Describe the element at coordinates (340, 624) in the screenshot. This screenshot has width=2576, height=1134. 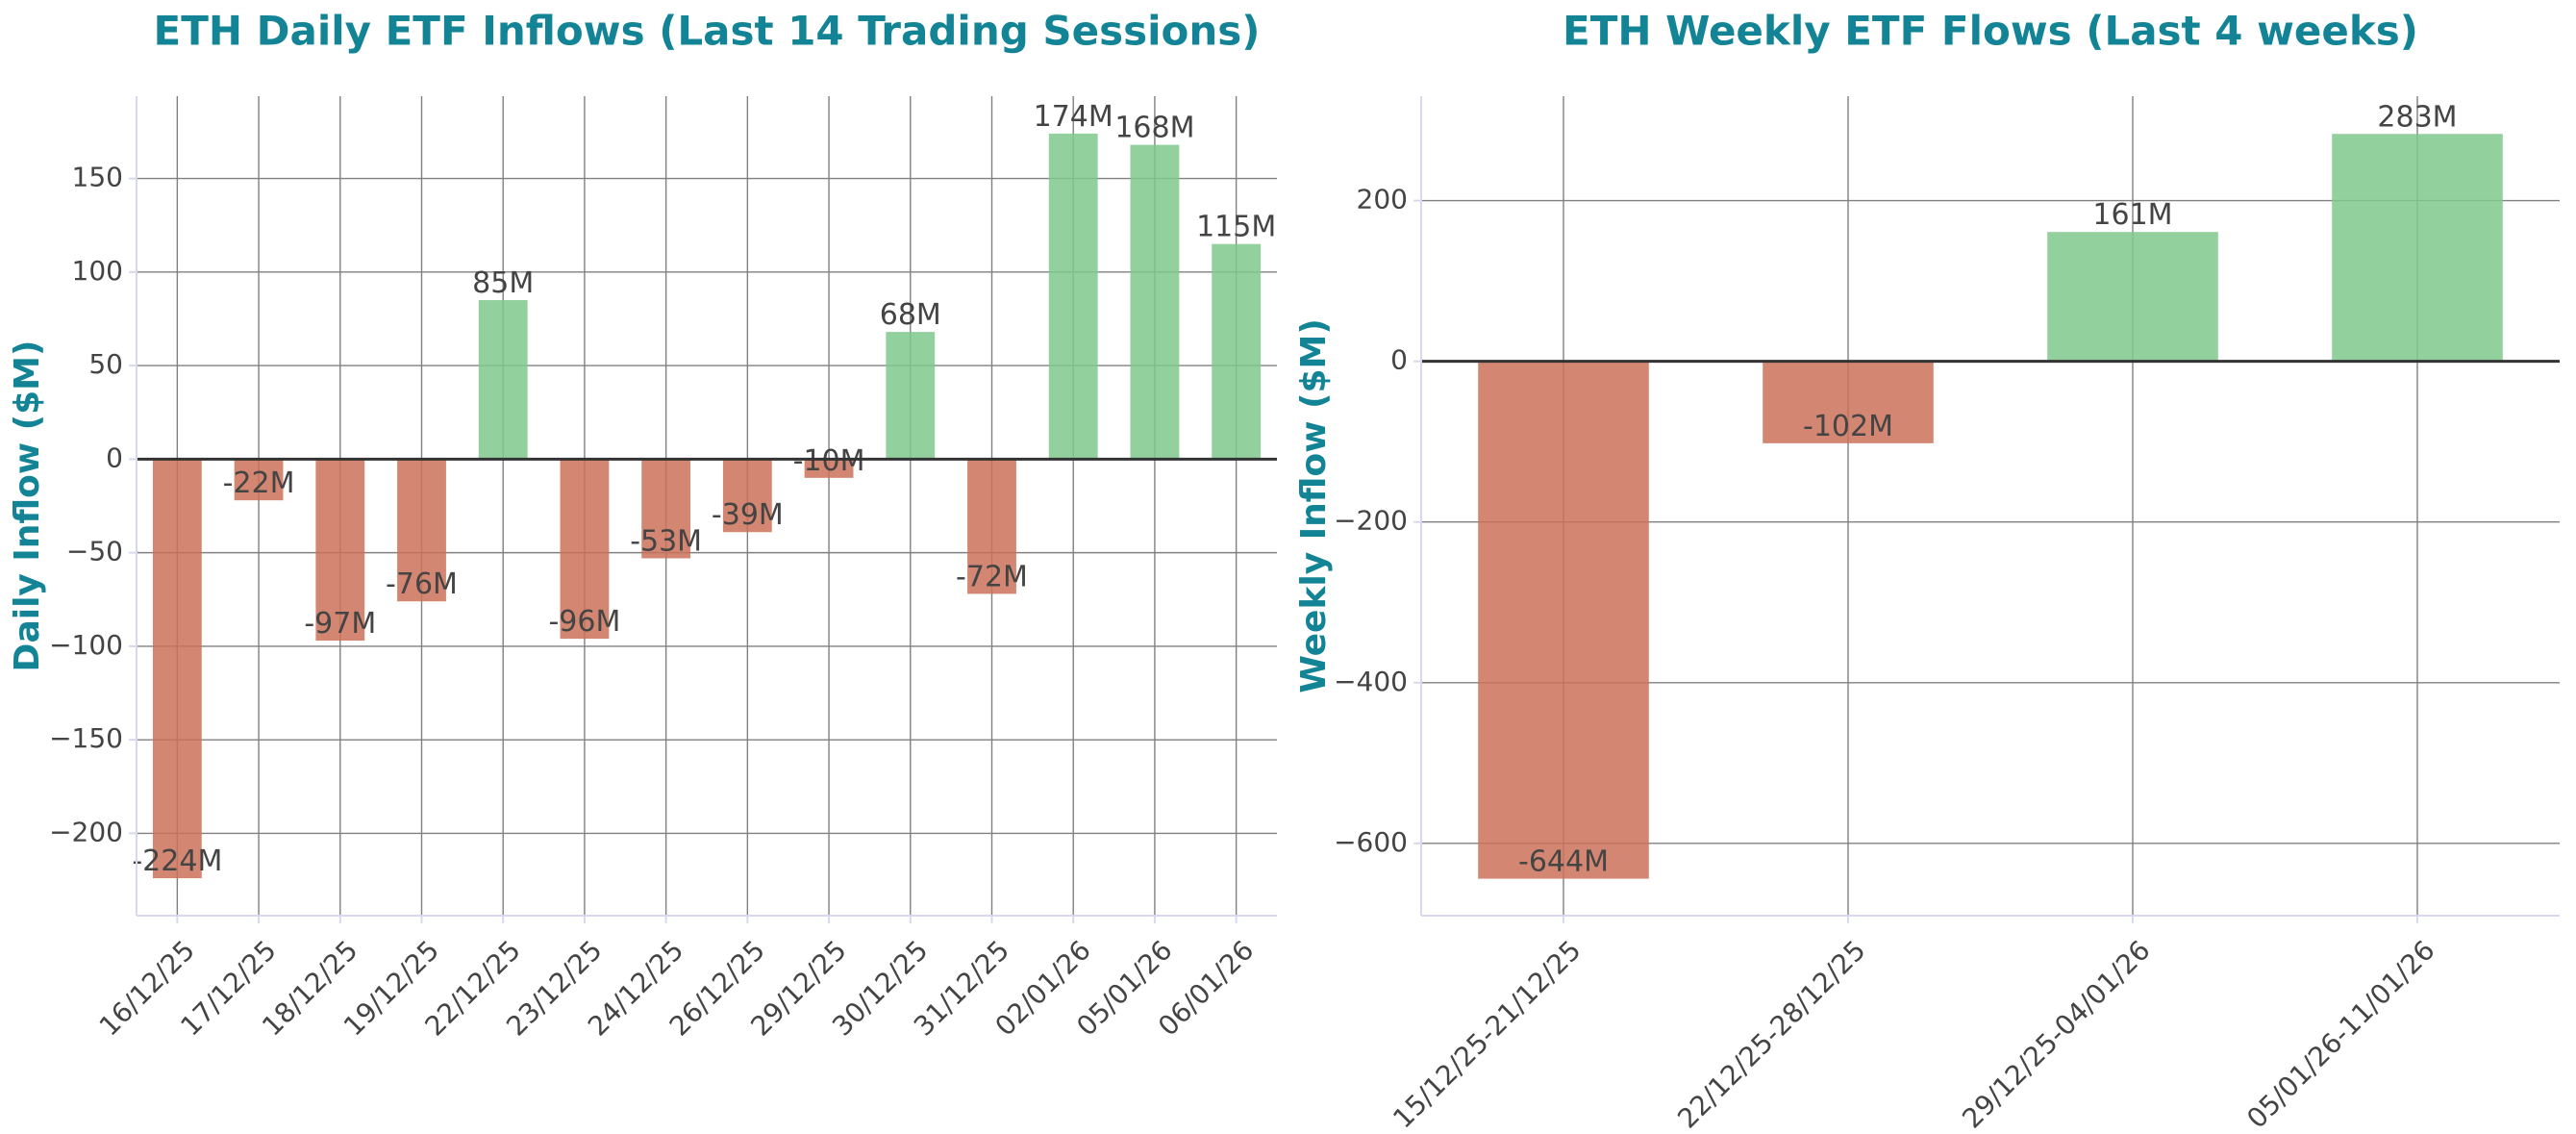
I see `data-label: -97M` at that location.